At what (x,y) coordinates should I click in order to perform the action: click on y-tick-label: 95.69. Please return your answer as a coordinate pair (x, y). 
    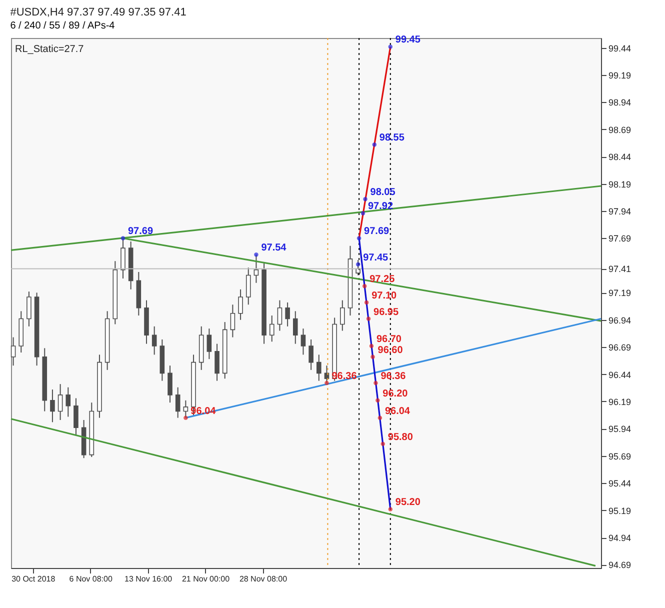
    Looking at the image, I should click on (620, 456).